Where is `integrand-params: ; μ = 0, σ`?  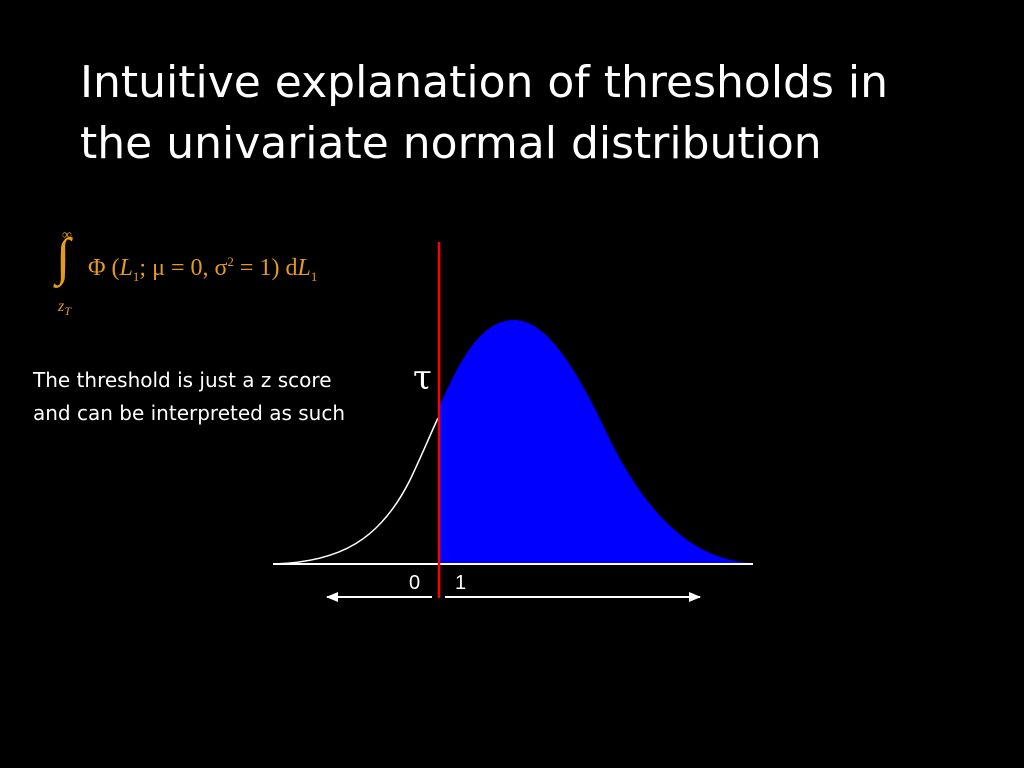 integrand-params: ; μ = 0, σ is located at coordinates (183, 268).